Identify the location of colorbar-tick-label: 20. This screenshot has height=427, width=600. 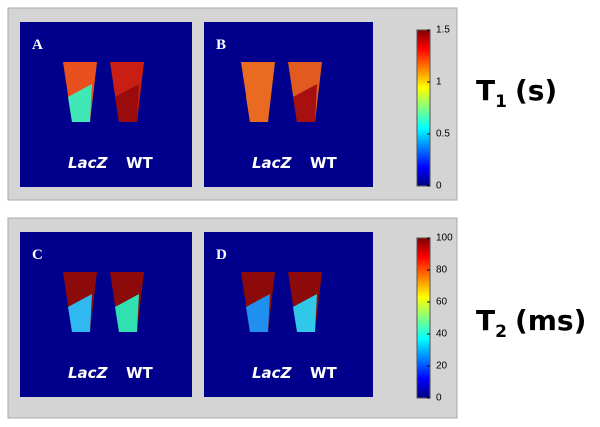
(442, 366).